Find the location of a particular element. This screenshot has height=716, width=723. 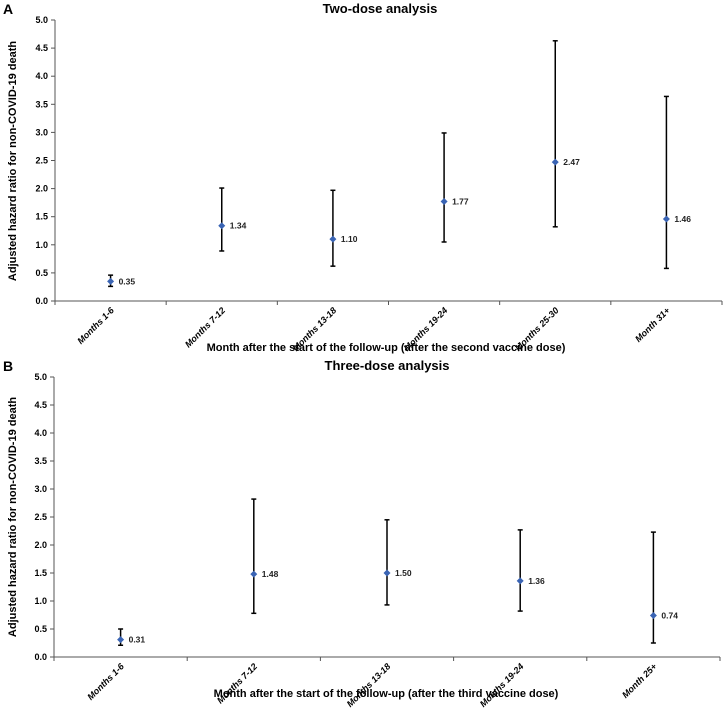

data-label: 2.47 is located at coordinates (571, 162).